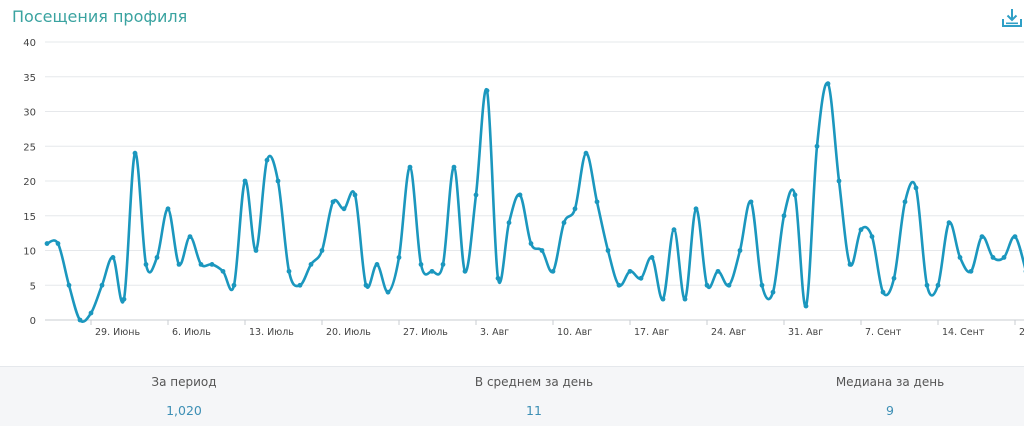  I want to click on x-tick-label: 7. Сент, so click(883, 332).